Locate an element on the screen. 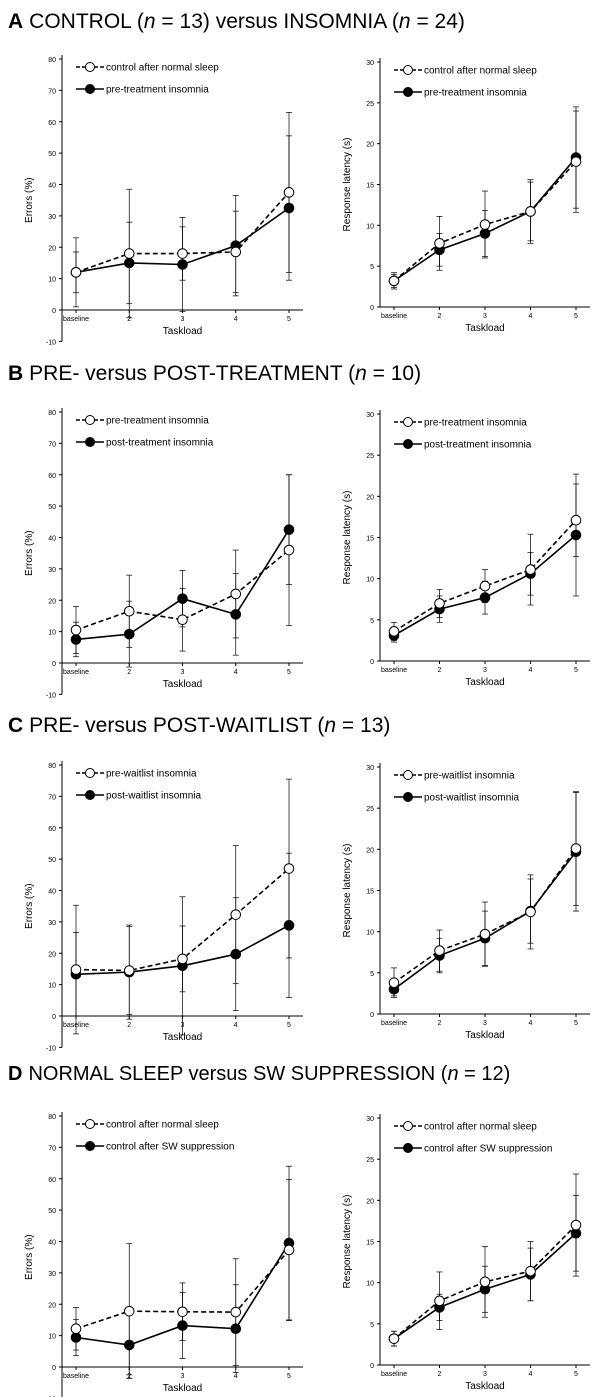 This screenshot has width=610, height=1397. legend-label: post-treatment insomnia is located at coordinates (160, 443).